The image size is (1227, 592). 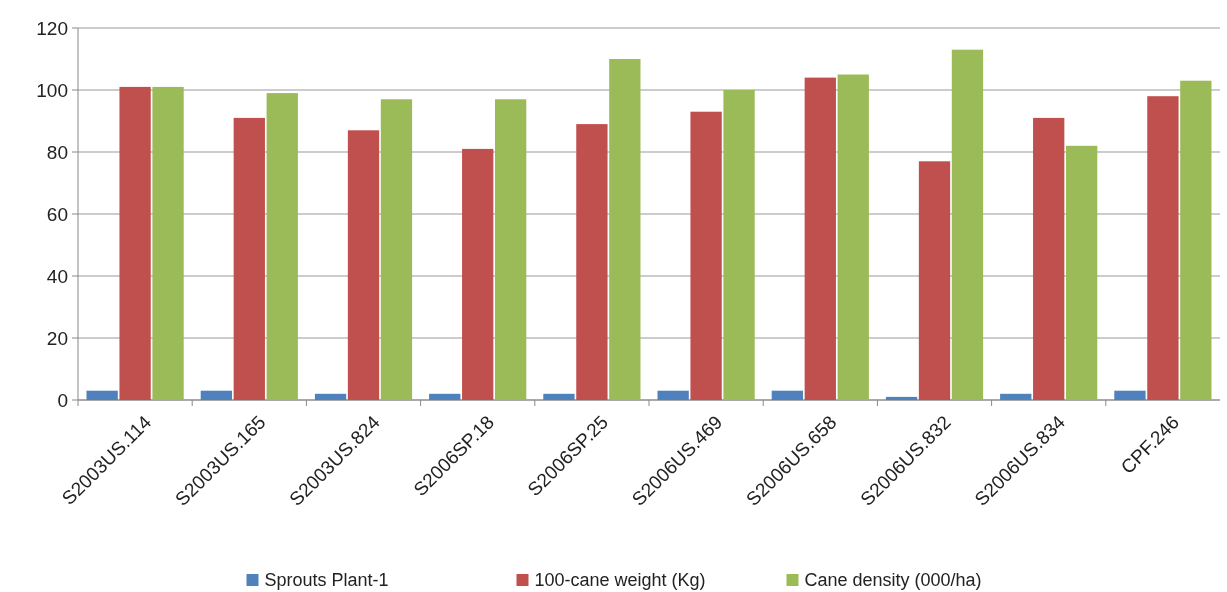 I want to click on y-tick-label: 0, so click(x=62, y=400).